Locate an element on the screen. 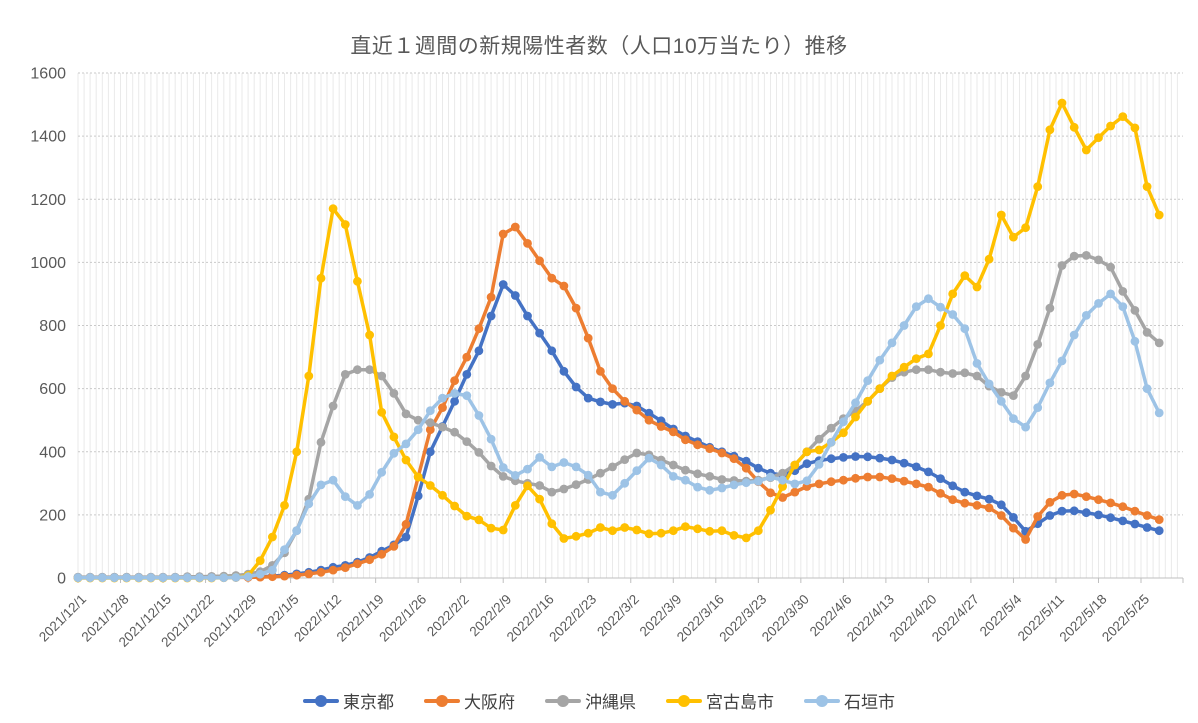 Image resolution: width=1198 pixels, height=723 pixels. chart-title: 直近１週間の新規陽性者数（人口10万当たり）推移 is located at coordinates (599, 46).